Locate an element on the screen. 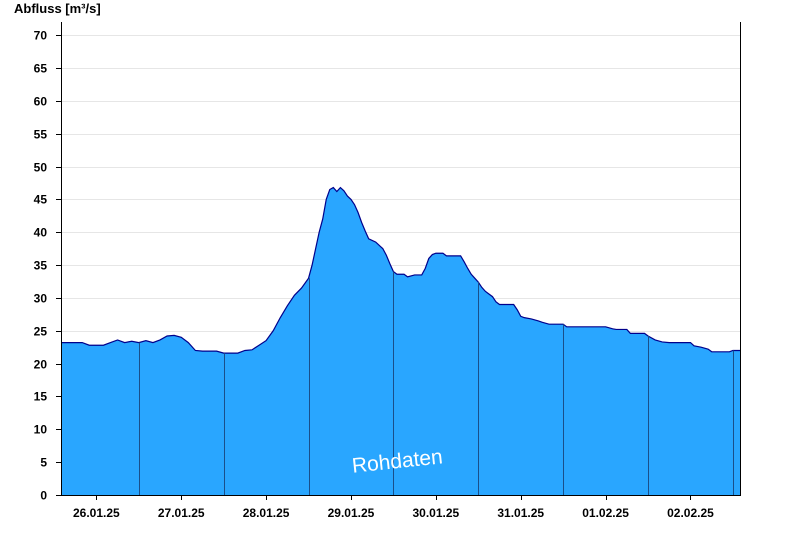 The height and width of the screenshot is (550, 800). y-tick-label-0: 0 is located at coordinates (43, 496).